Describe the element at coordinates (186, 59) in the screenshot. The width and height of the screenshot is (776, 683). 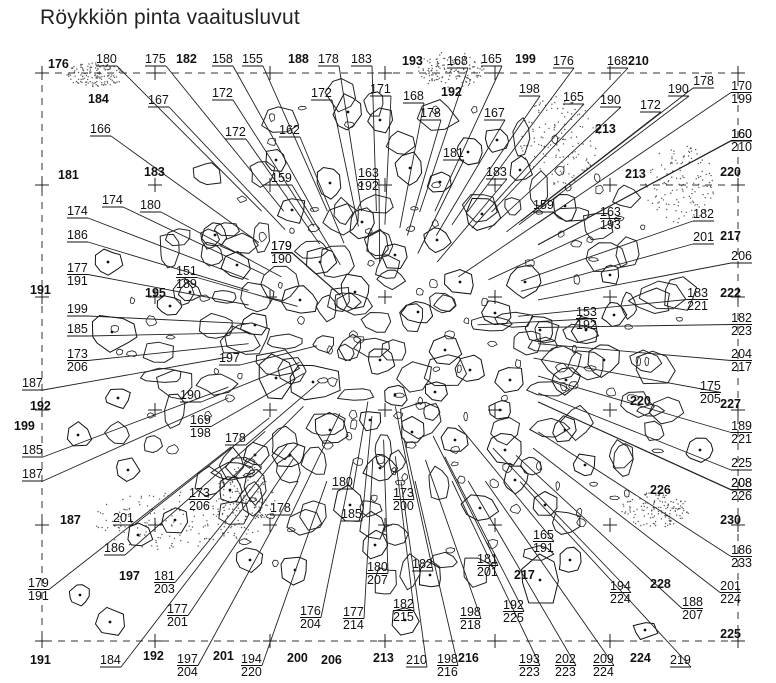
I see `elevation-label-bold: 182` at that location.